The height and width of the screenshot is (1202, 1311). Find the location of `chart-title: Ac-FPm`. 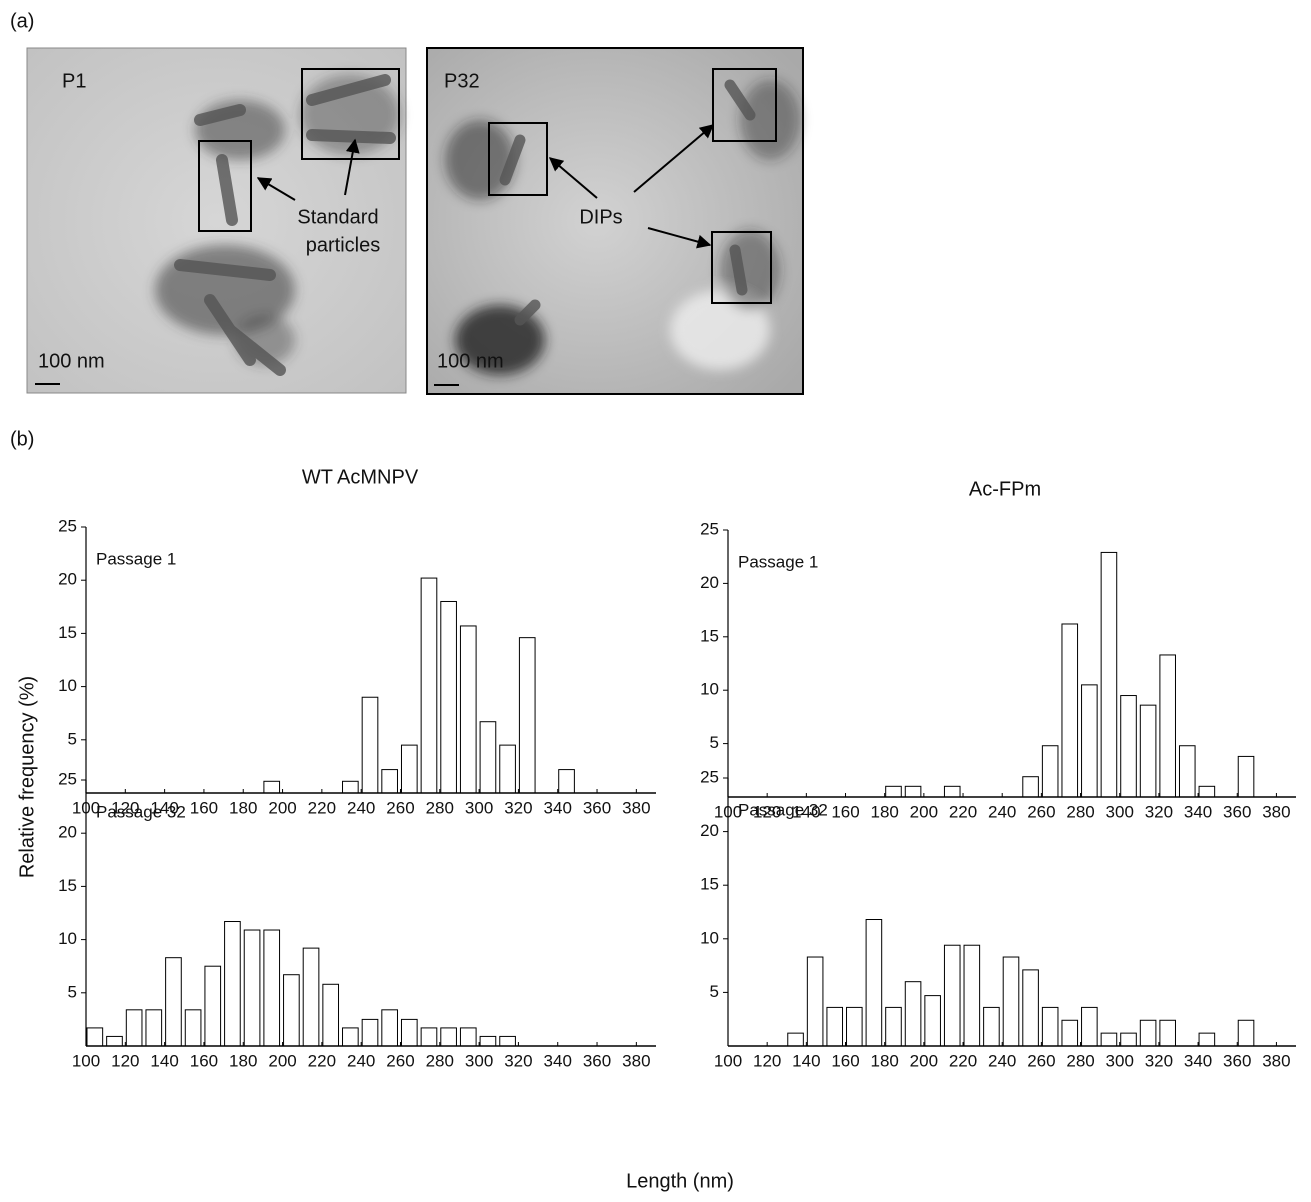

chart-title: Ac-FPm is located at coordinates (1005, 489).